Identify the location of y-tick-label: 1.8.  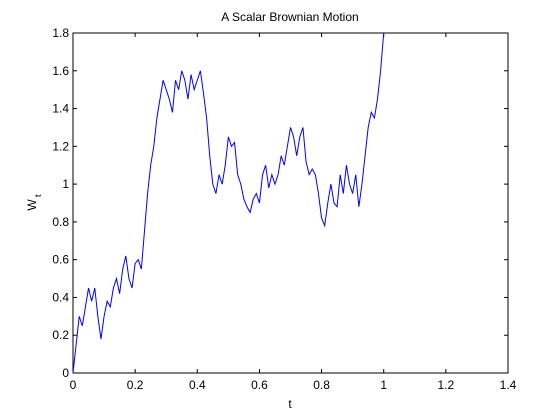
(60, 33).